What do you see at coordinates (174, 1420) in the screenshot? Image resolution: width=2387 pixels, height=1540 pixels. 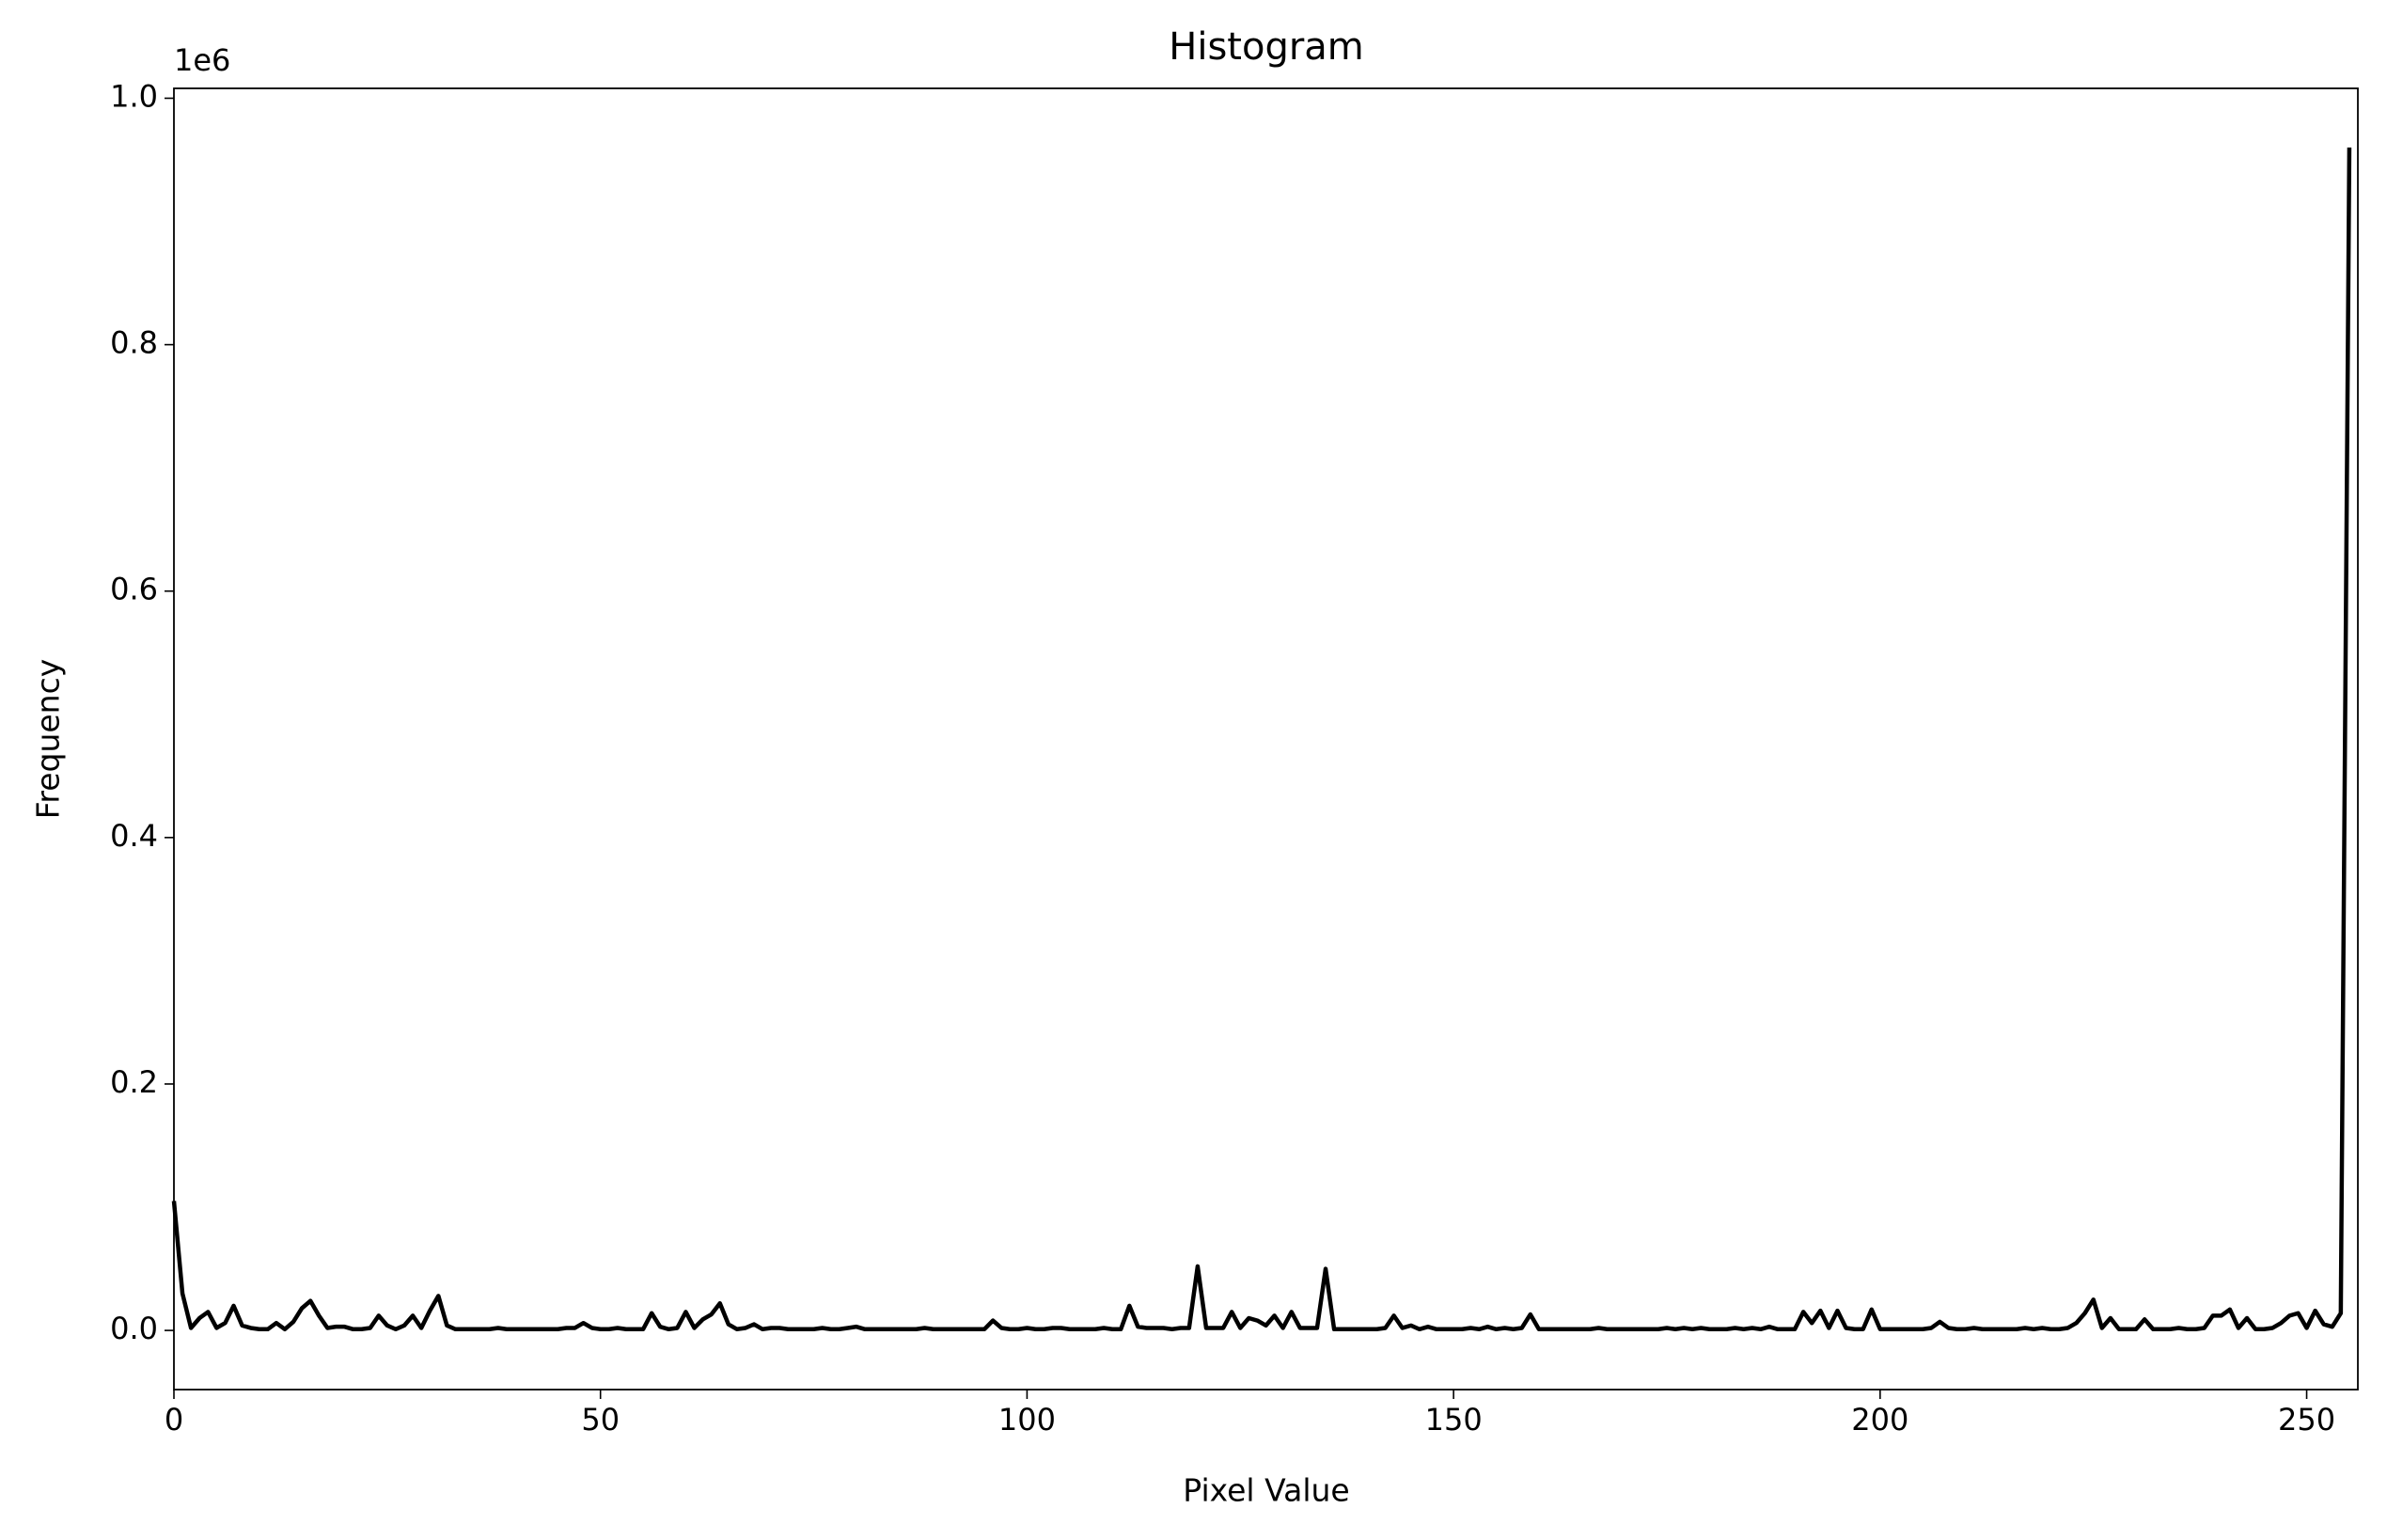 I see `x-tick-label: 0` at bounding box center [174, 1420].